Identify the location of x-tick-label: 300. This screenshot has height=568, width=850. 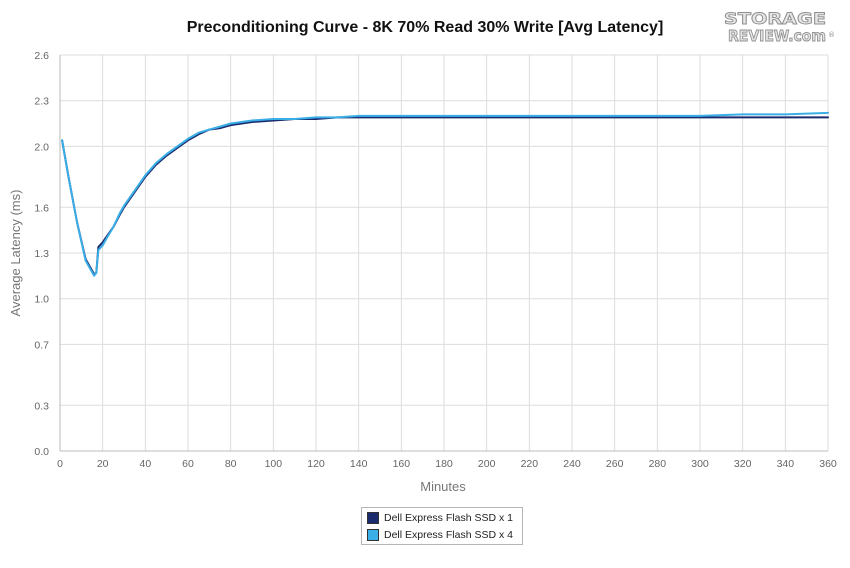
(700, 464).